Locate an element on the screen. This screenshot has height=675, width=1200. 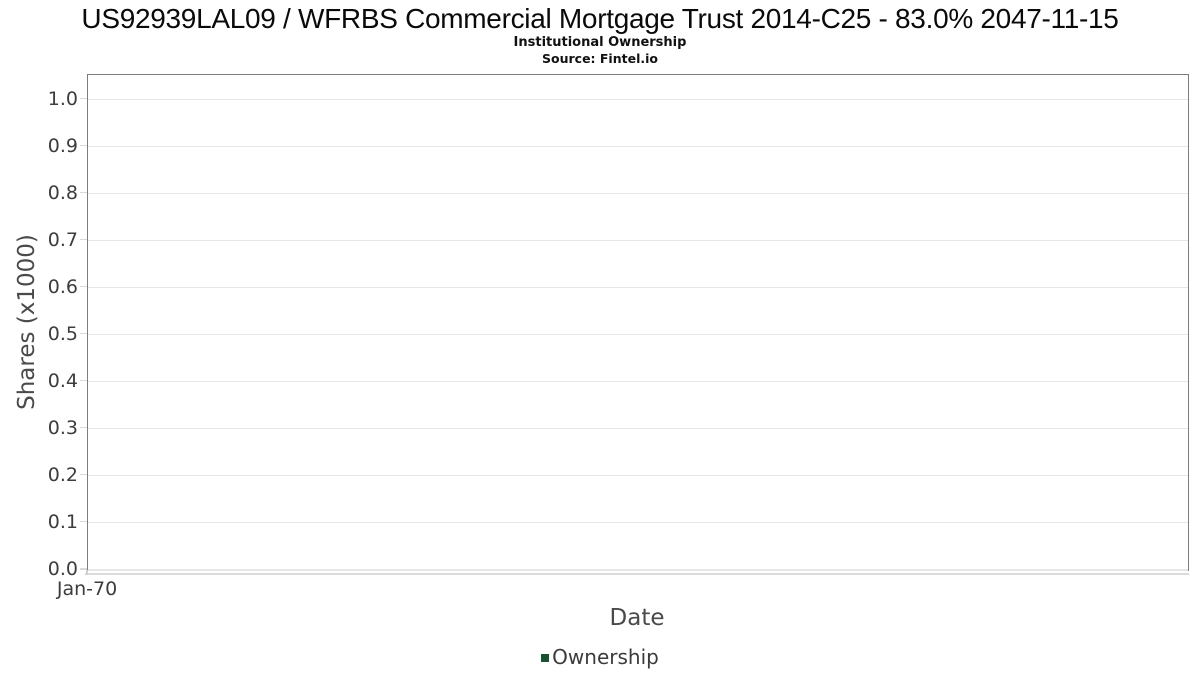
y-axis-label: Shares (x1000) is located at coordinates (27, 322).